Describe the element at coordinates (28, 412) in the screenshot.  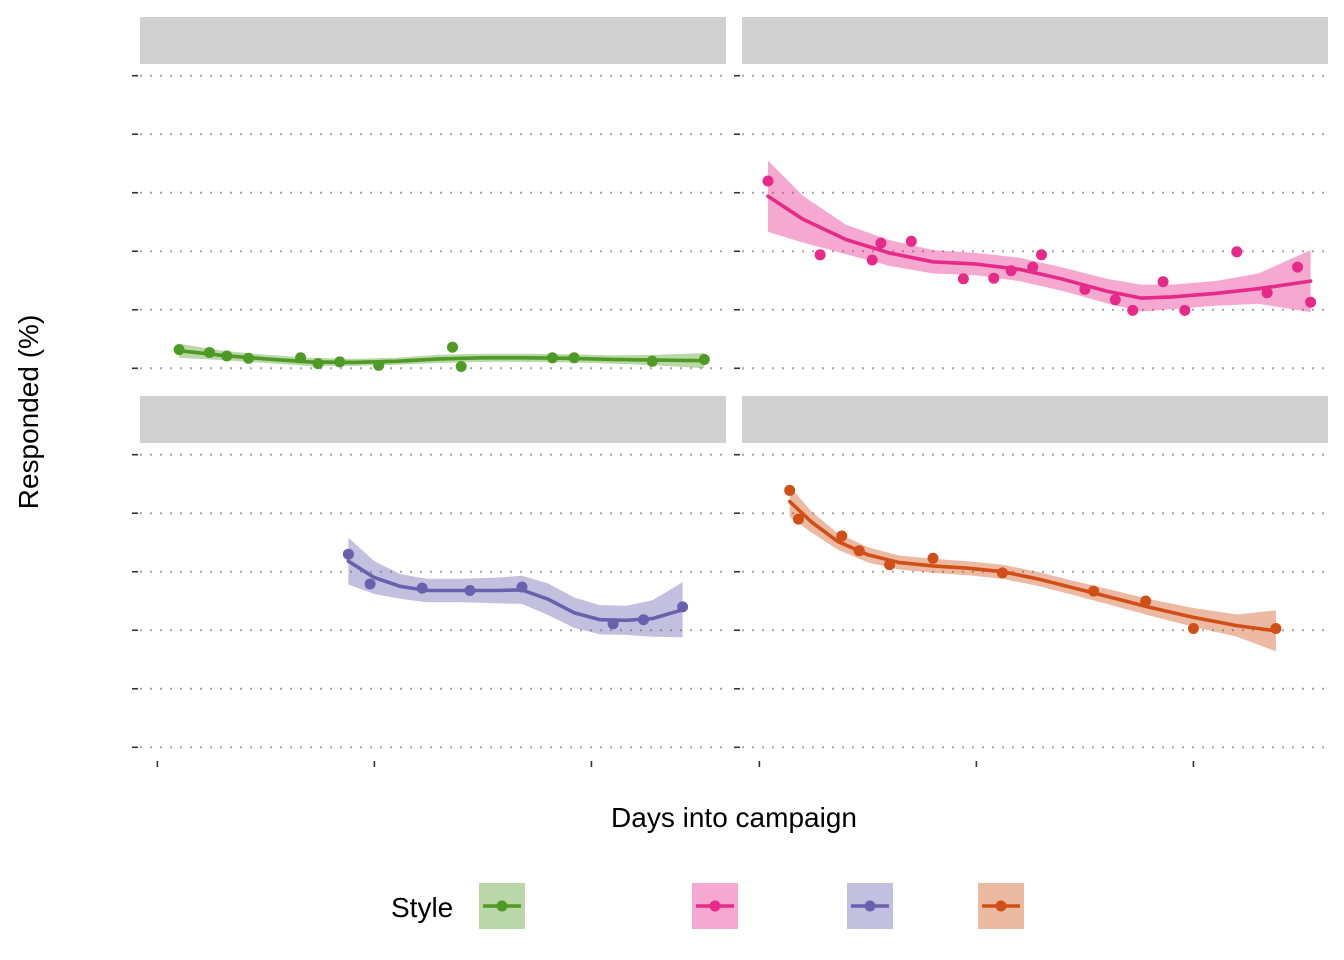
I see `y-axis-title: Responded (%)` at that location.